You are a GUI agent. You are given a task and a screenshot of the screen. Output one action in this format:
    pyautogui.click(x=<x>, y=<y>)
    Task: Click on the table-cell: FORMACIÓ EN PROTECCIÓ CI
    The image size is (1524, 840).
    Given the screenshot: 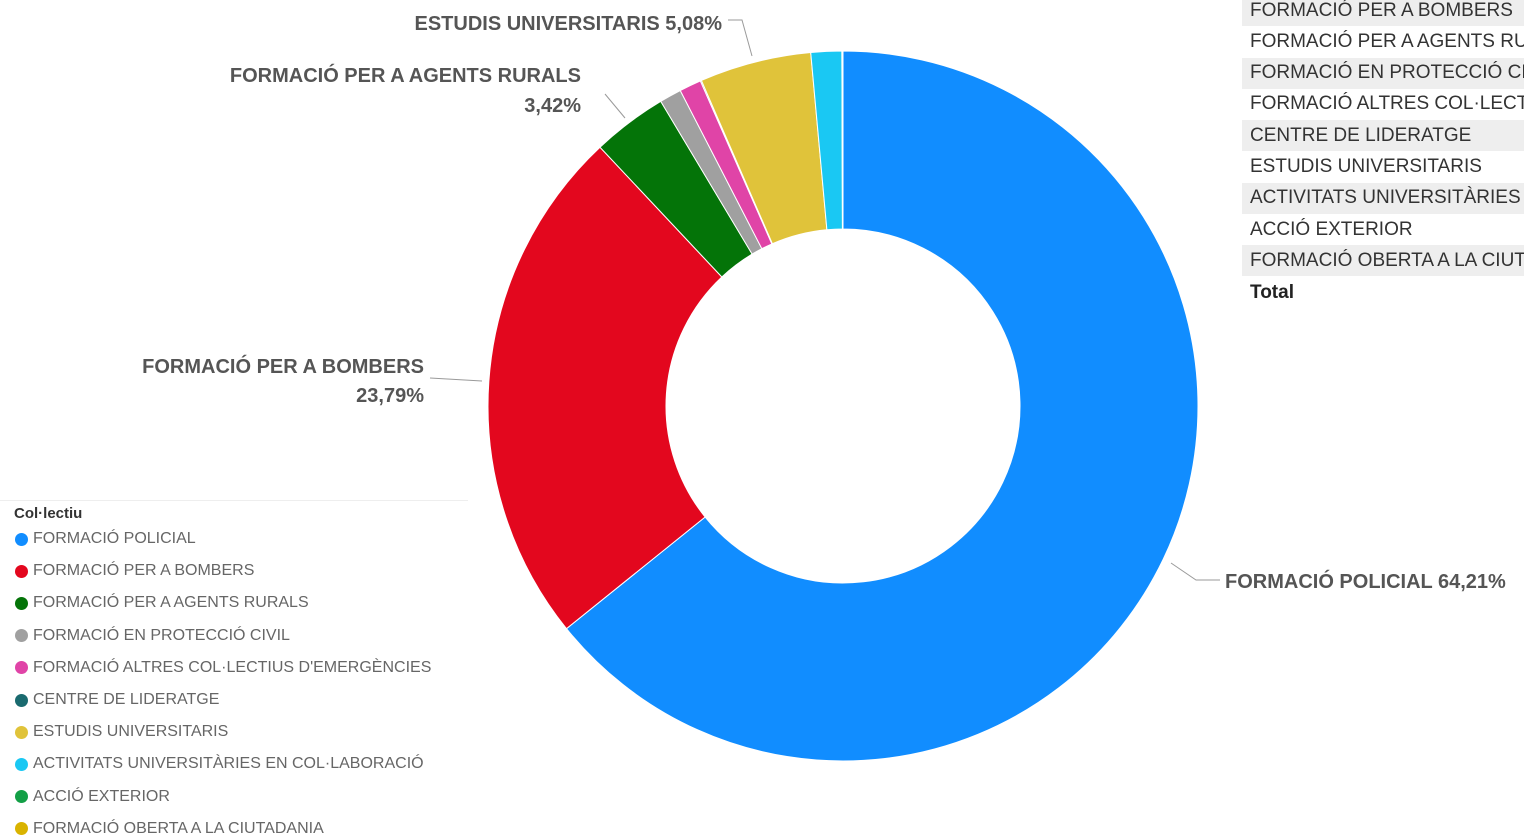 What is the action you would take?
    pyautogui.click(x=1387, y=73)
    